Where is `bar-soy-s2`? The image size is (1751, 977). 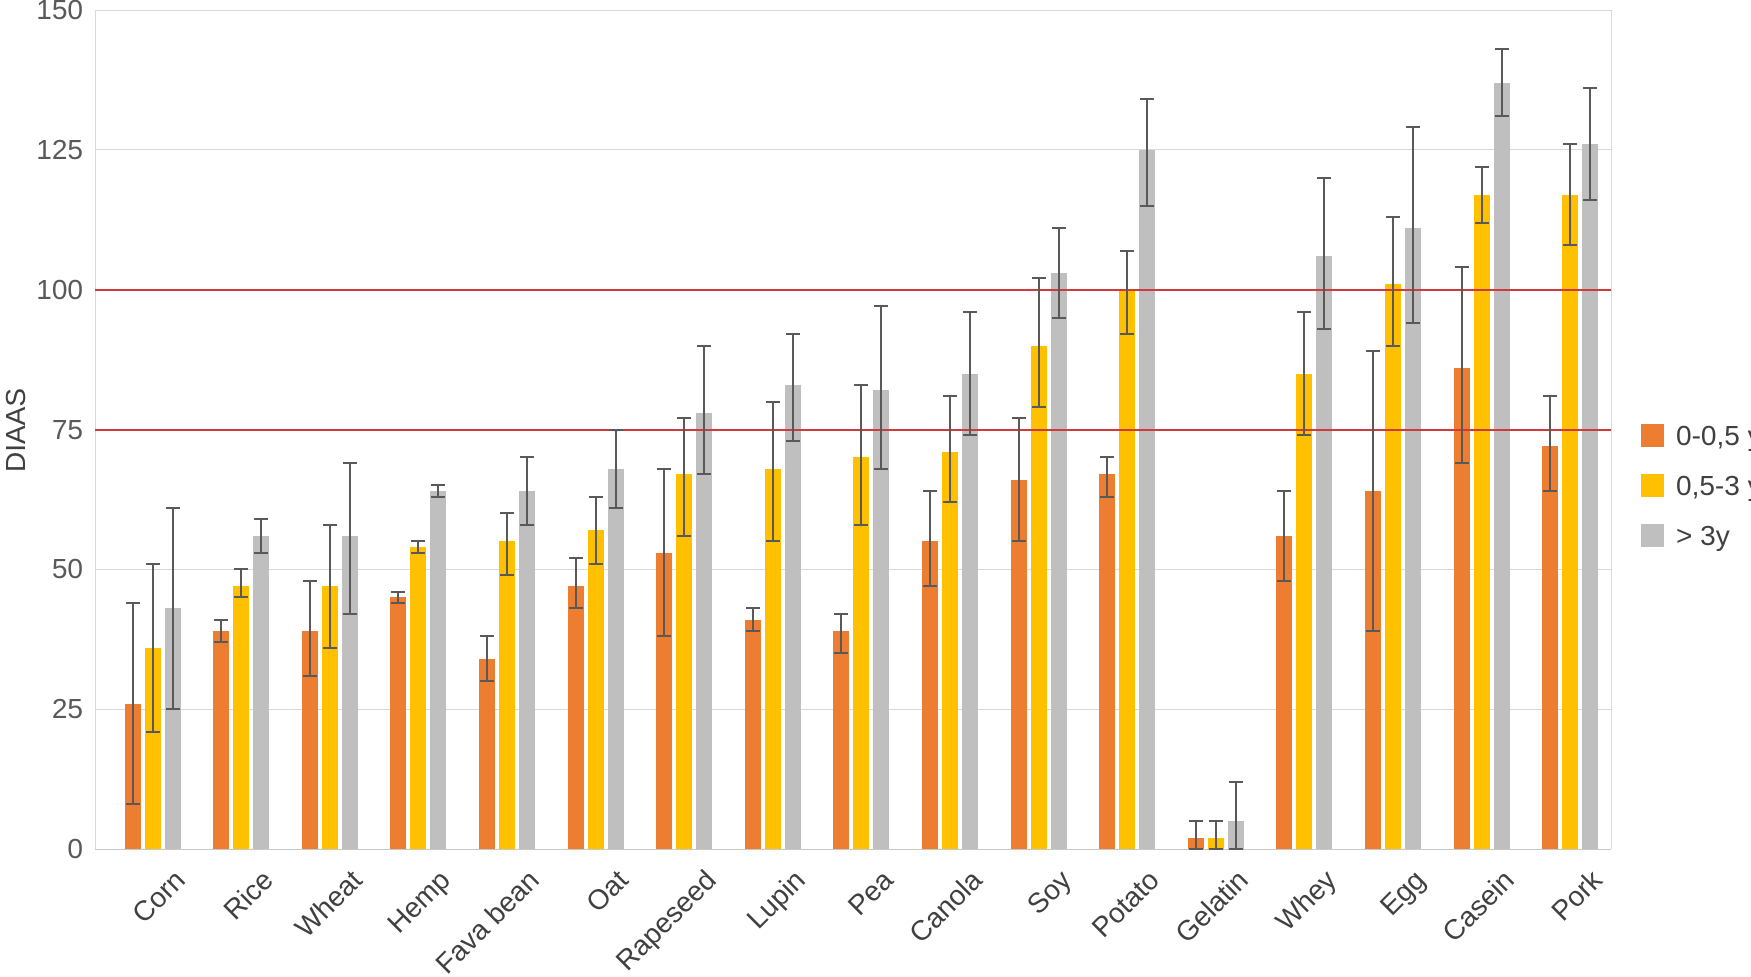 bar-soy-s2 is located at coordinates (1058, 560).